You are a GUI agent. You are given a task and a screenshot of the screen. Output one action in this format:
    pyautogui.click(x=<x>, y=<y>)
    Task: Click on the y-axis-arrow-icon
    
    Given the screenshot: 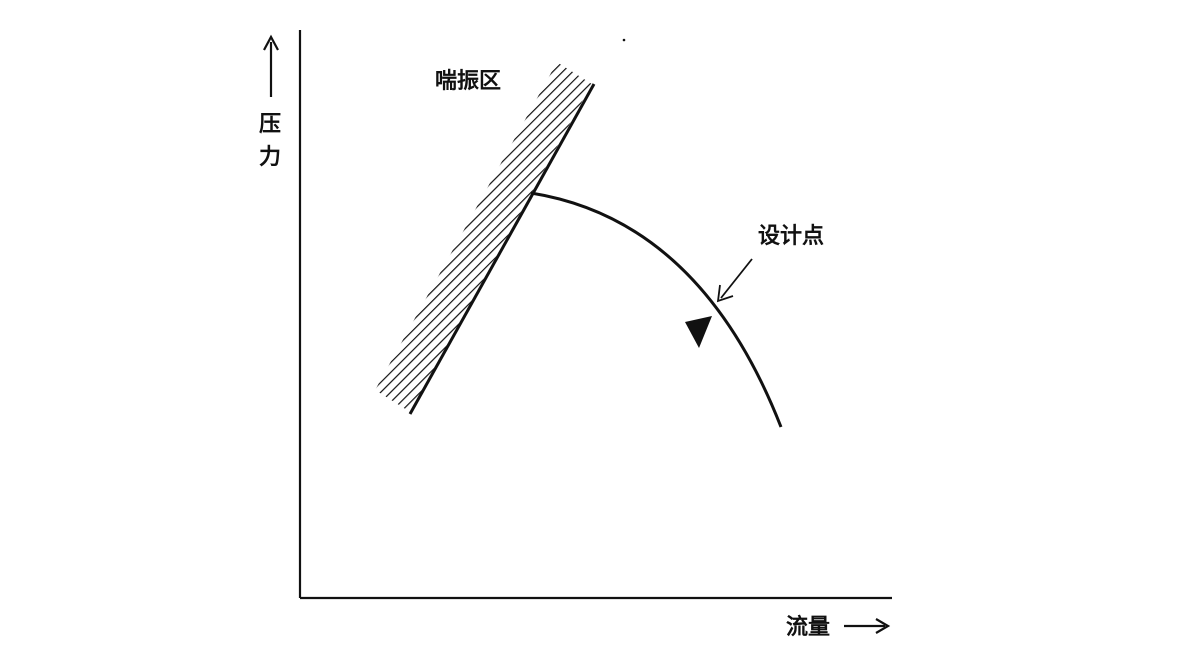 What is the action you would take?
    pyautogui.click(x=271, y=65)
    